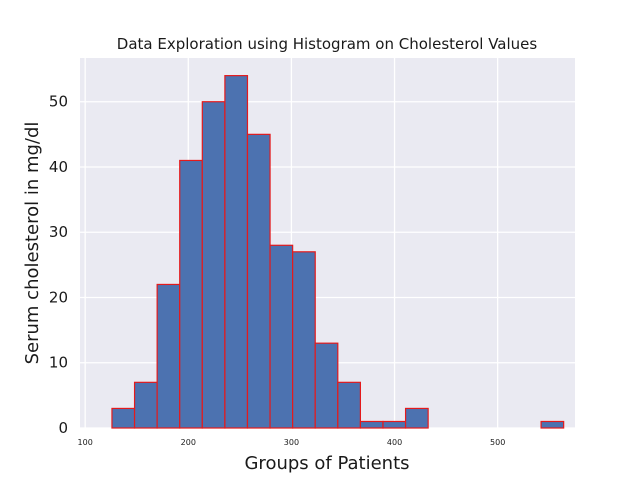 Image resolution: width=640 pixels, height=480 pixels. What do you see at coordinates (58, 167) in the screenshot?
I see `y-tick-label: 40` at bounding box center [58, 167].